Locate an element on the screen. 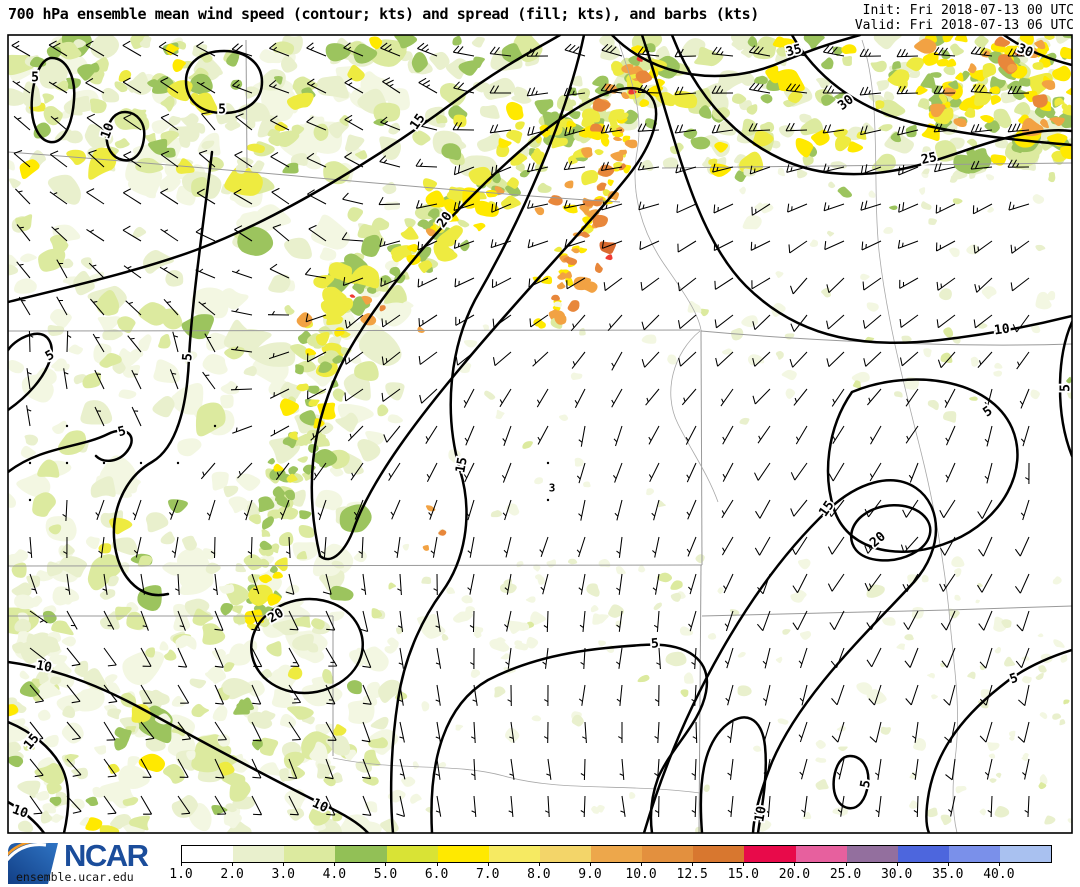  colorbar-tick-label: 9.0 is located at coordinates (590, 874).